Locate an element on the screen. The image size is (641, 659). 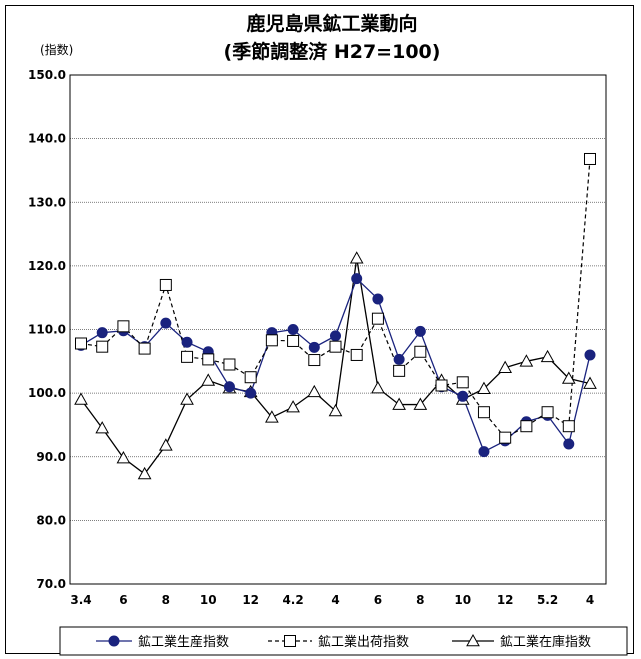
x-tick-label: 4 is located at coordinates (590, 600).